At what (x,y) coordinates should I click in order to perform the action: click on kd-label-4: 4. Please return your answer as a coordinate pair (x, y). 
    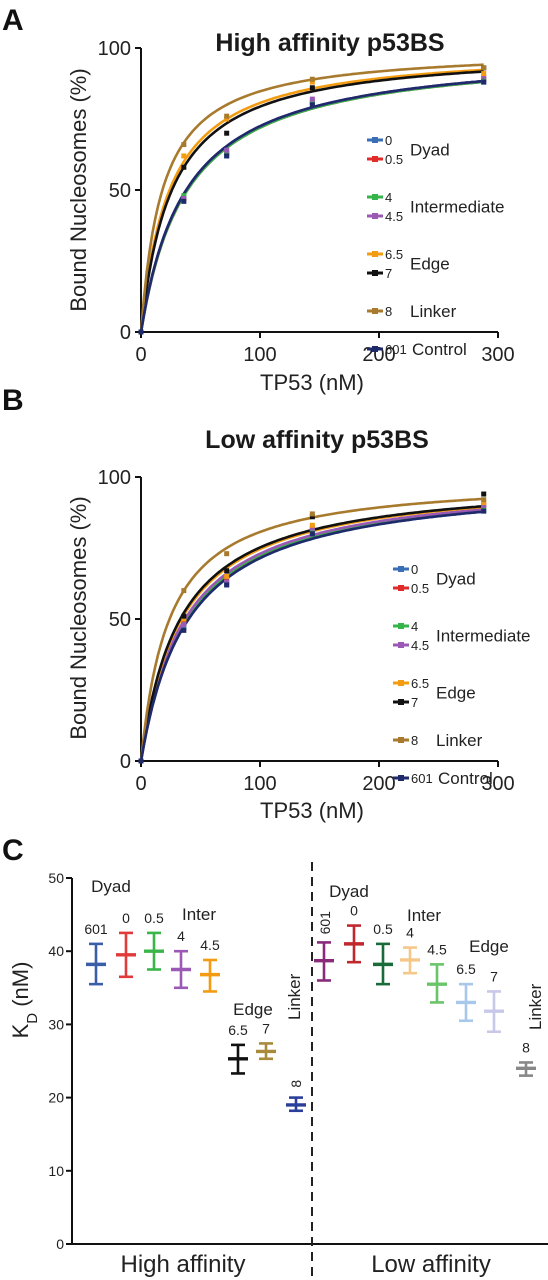
    Looking at the image, I should click on (181, 936).